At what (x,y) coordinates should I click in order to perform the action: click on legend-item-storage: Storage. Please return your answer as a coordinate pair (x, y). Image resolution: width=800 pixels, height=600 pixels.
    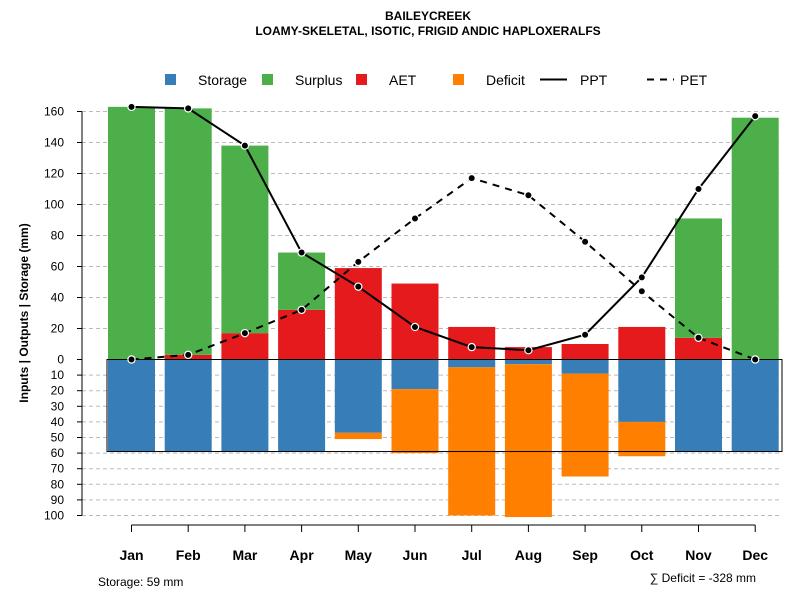
    Looking at the image, I should click on (206, 80).